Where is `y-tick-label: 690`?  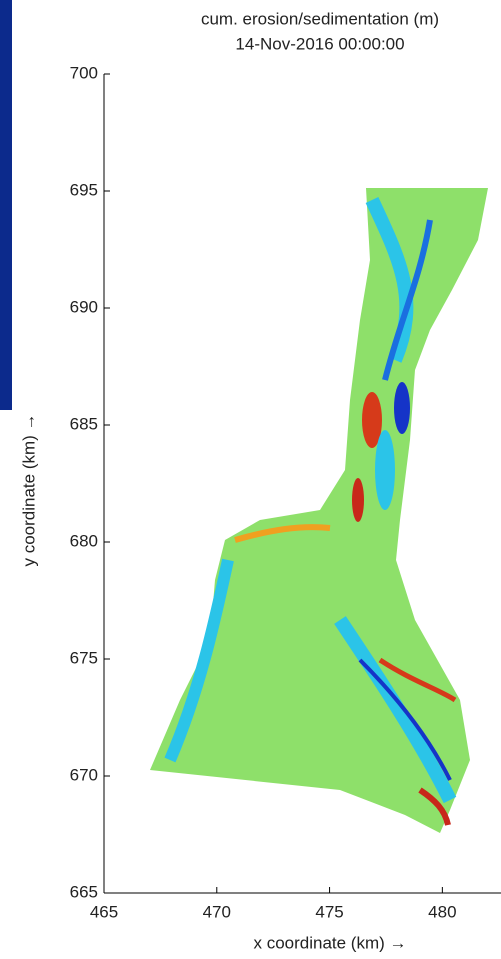
y-tick-label: 690 is located at coordinates (84, 306).